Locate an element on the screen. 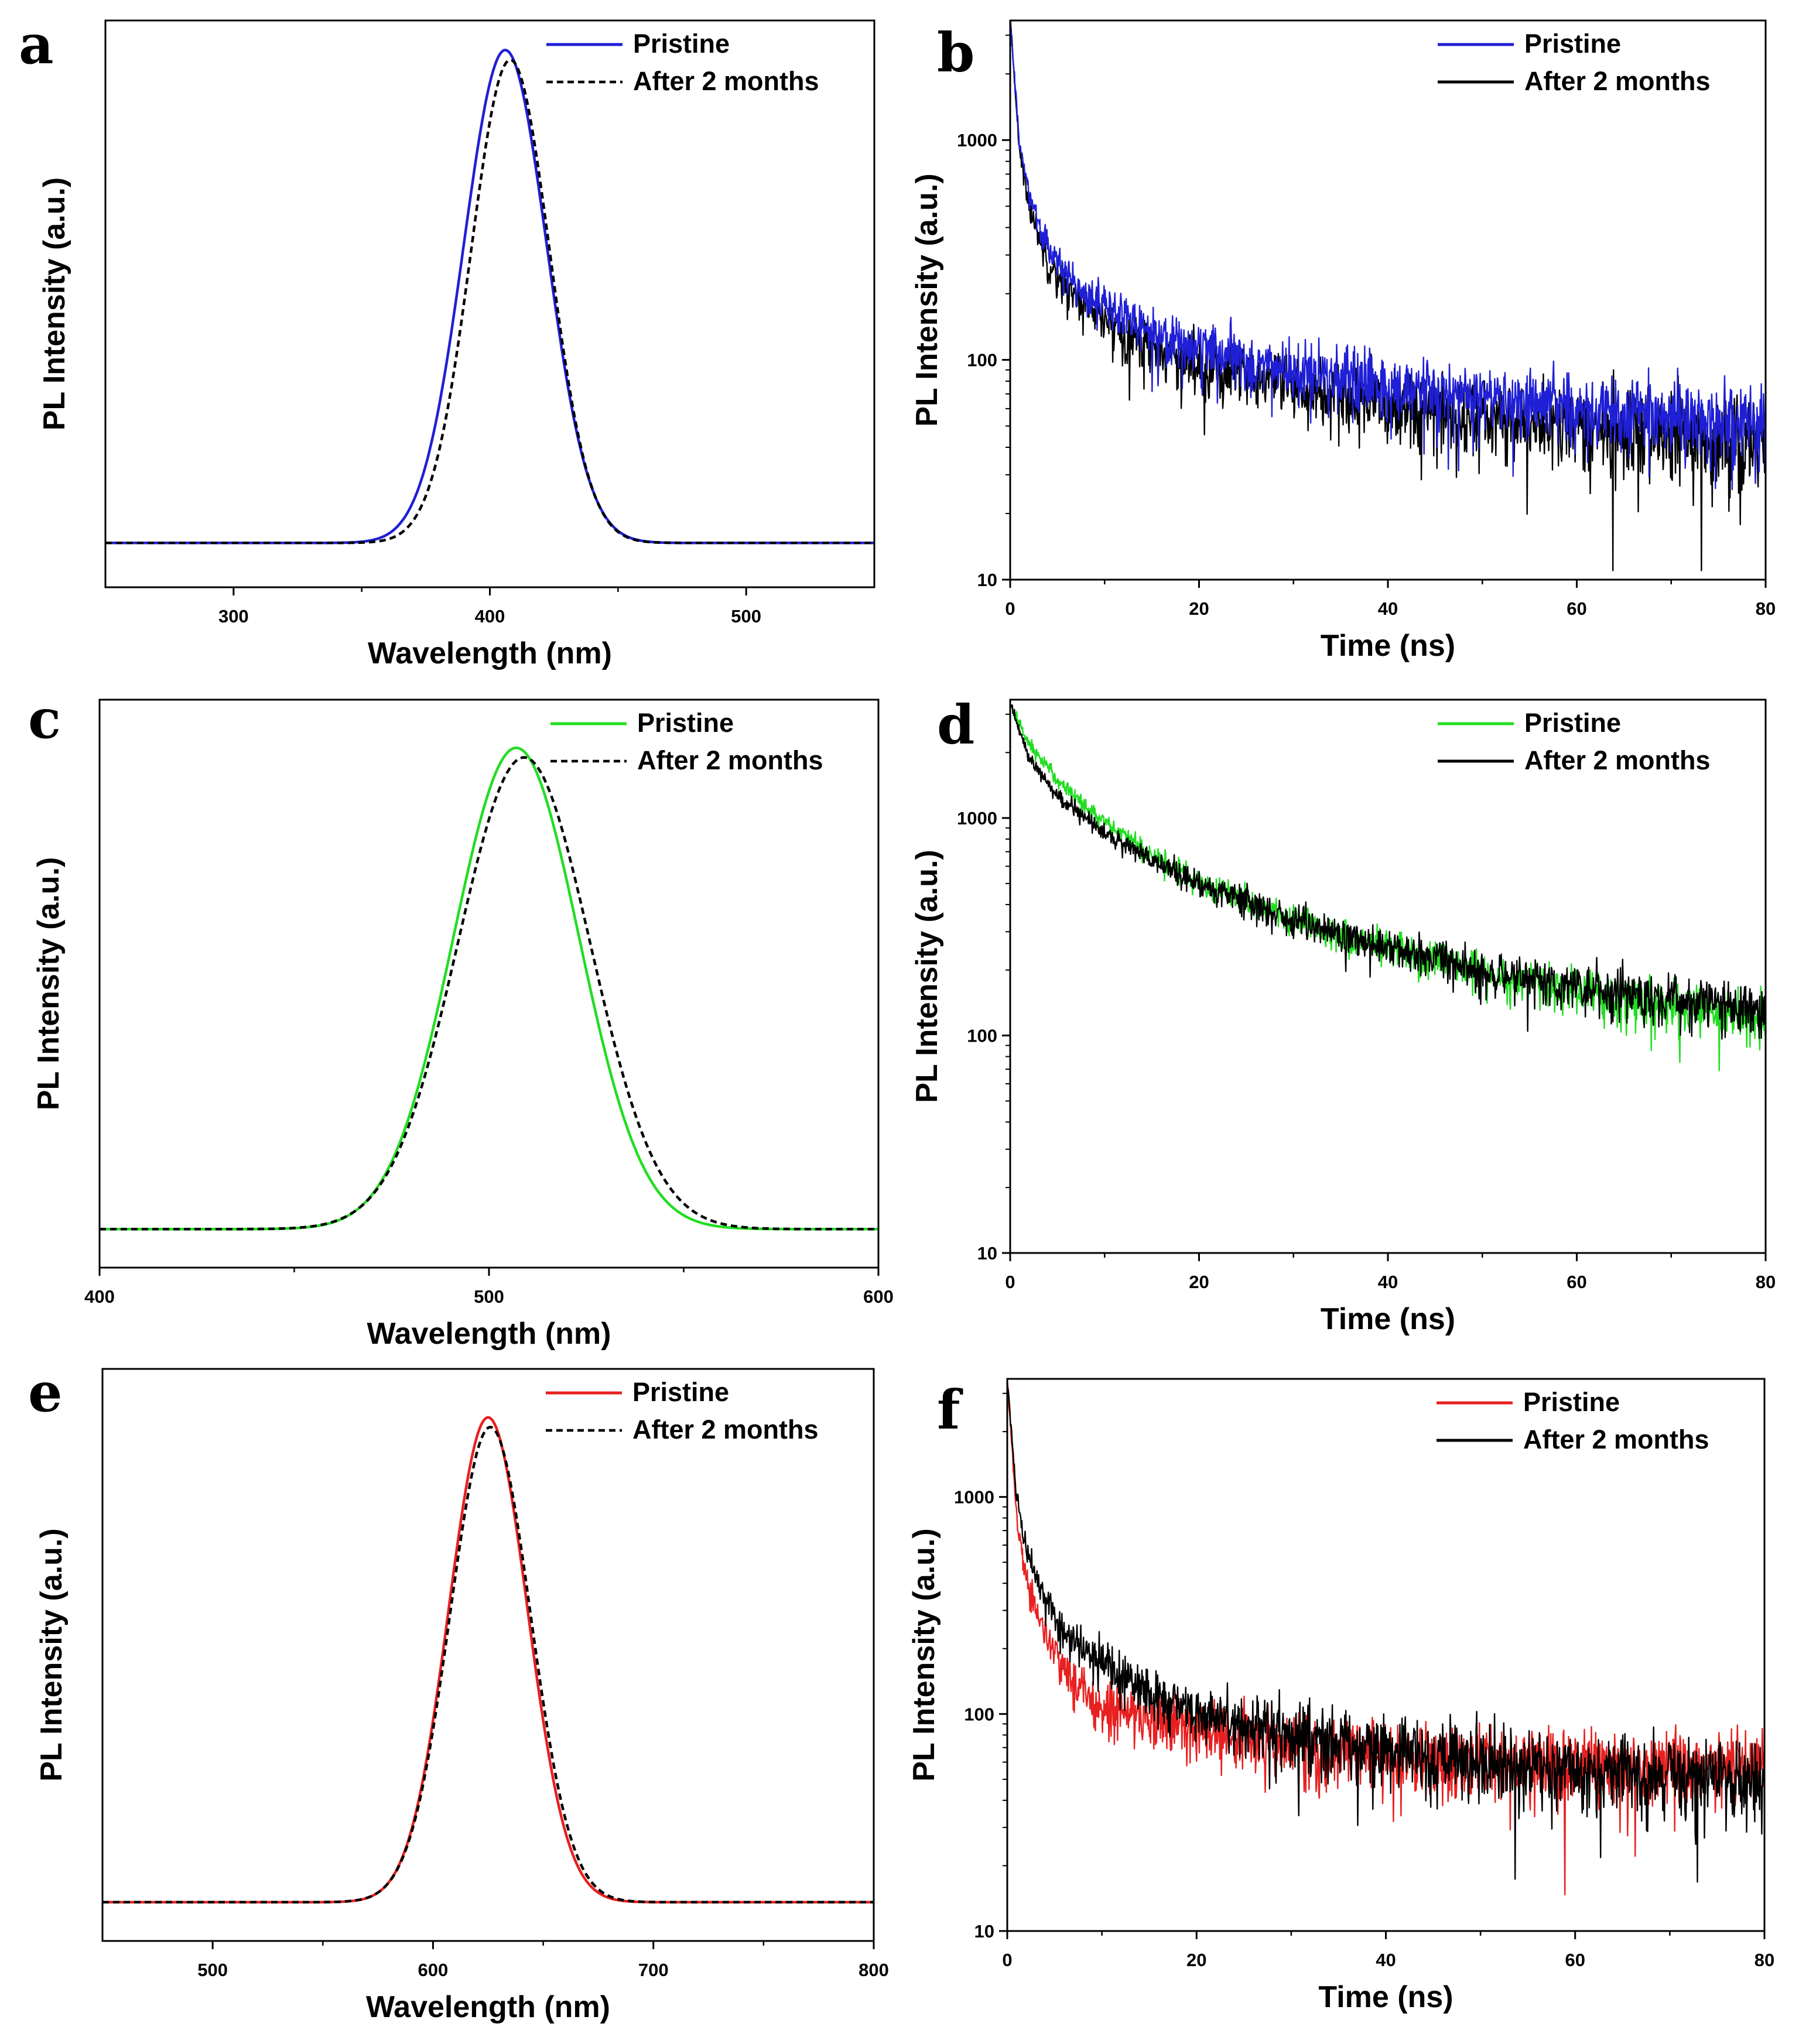 The height and width of the screenshot is (2044, 1799). series-e-pristine is located at coordinates (488, 1660).